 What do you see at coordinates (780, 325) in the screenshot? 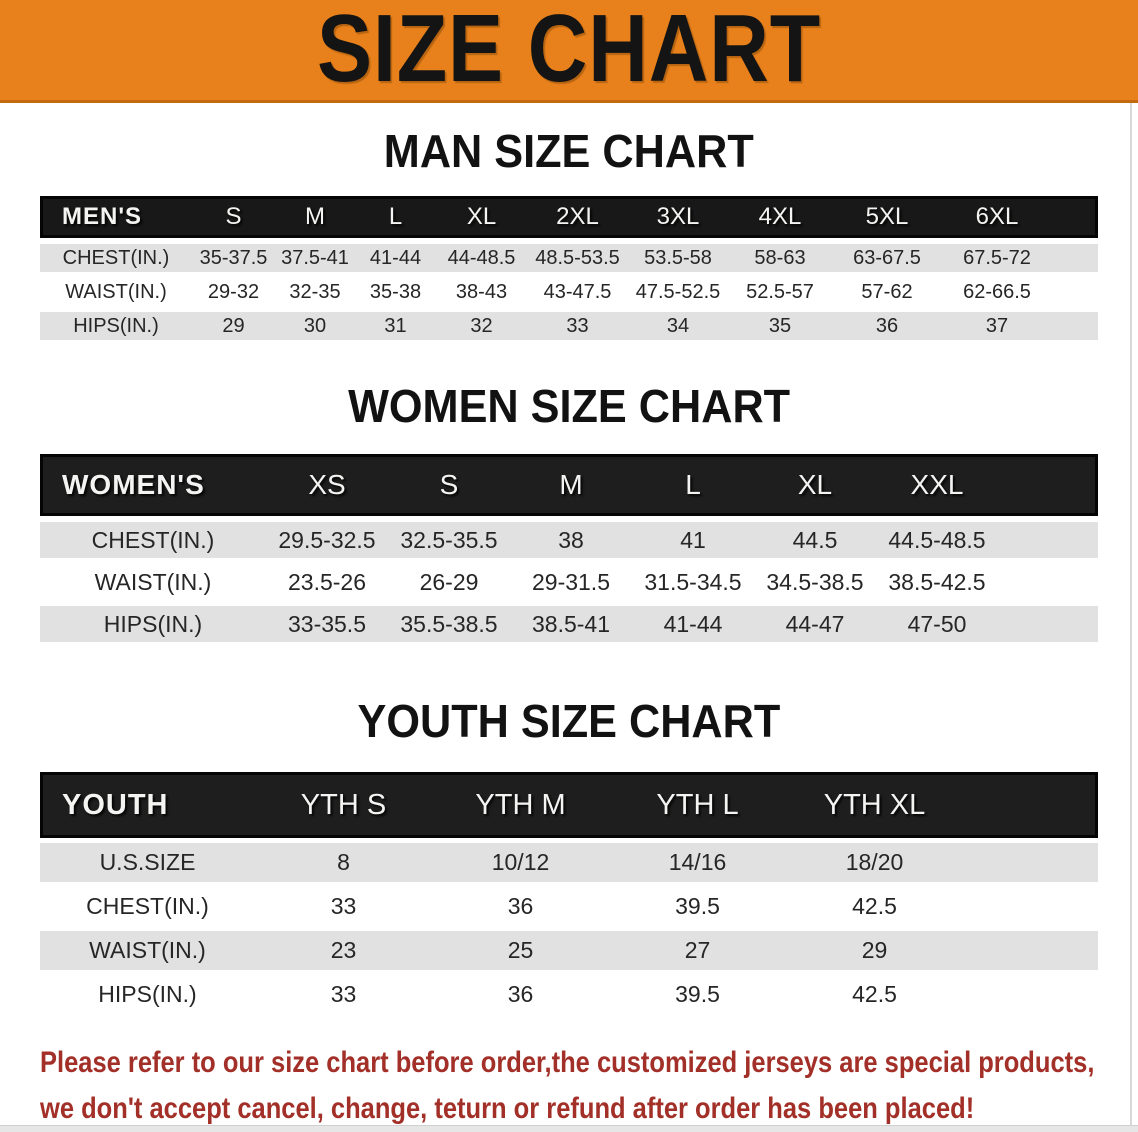
I see `measurement-value: 35` at bounding box center [780, 325].